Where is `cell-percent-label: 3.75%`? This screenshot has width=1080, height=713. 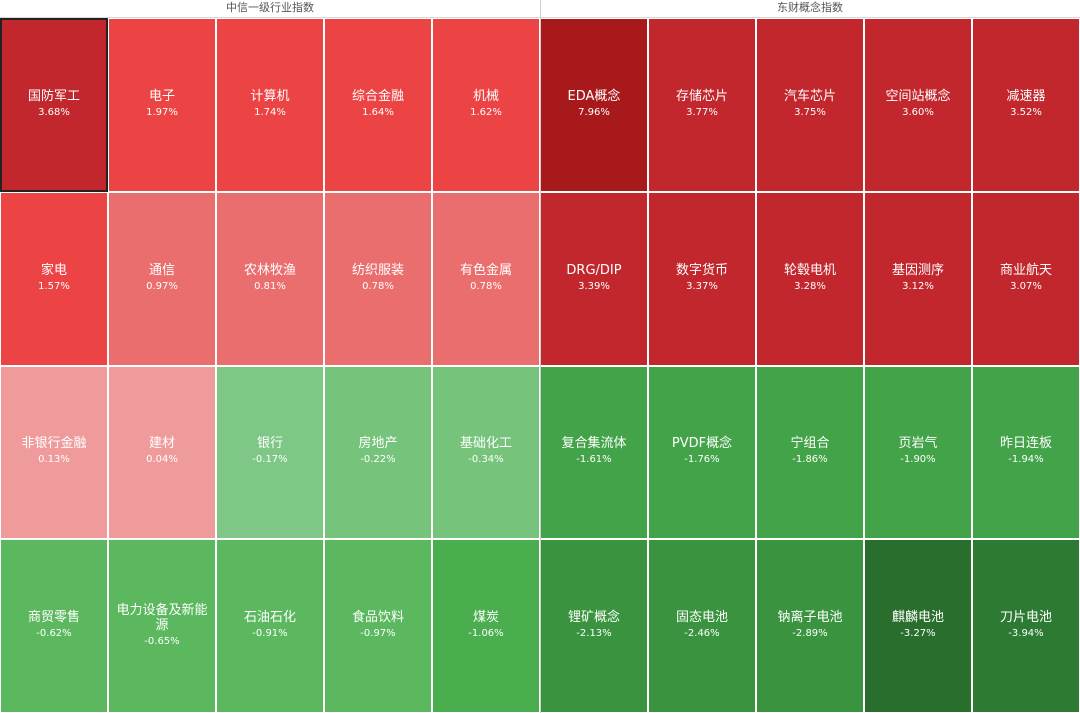 cell-percent-label: 3.75% is located at coordinates (810, 112).